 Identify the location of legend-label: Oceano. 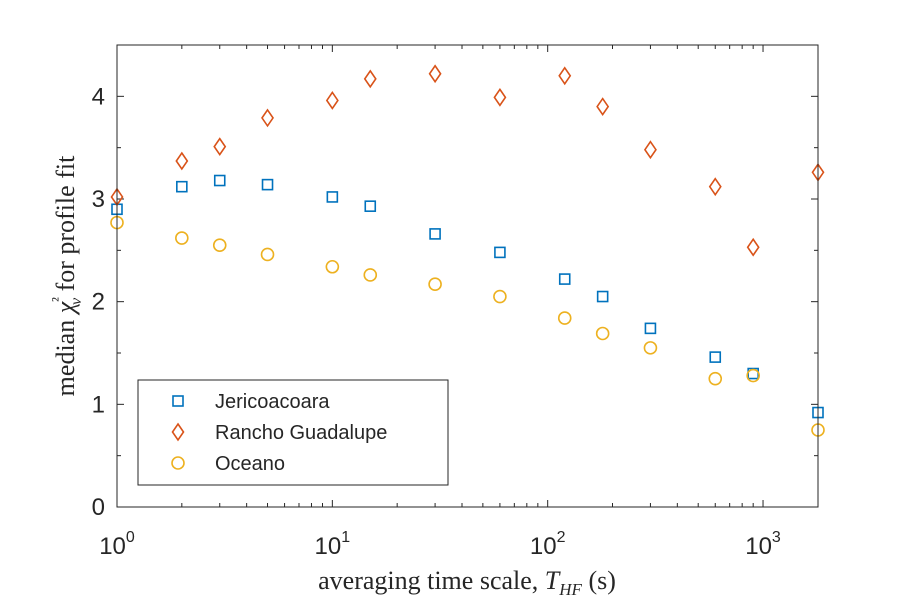
(250, 464).